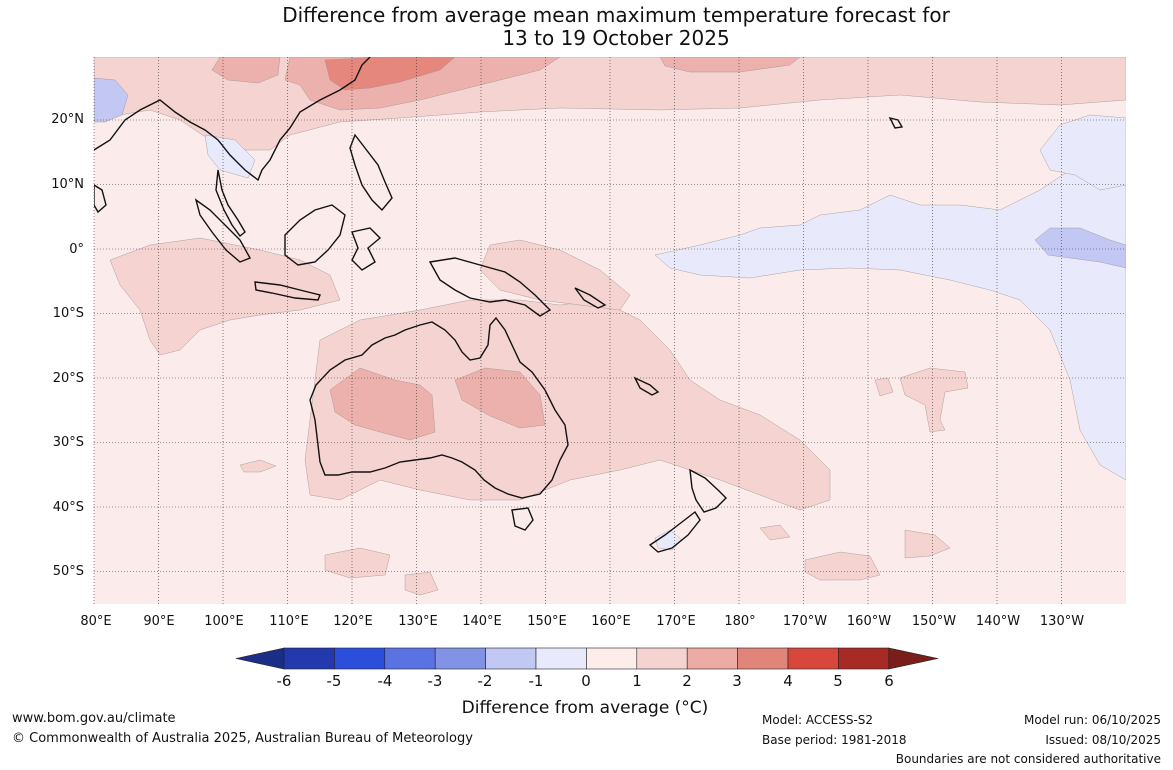 This screenshot has width=1173, height=770. I want to click on australia-coastline, so click(439, 407).